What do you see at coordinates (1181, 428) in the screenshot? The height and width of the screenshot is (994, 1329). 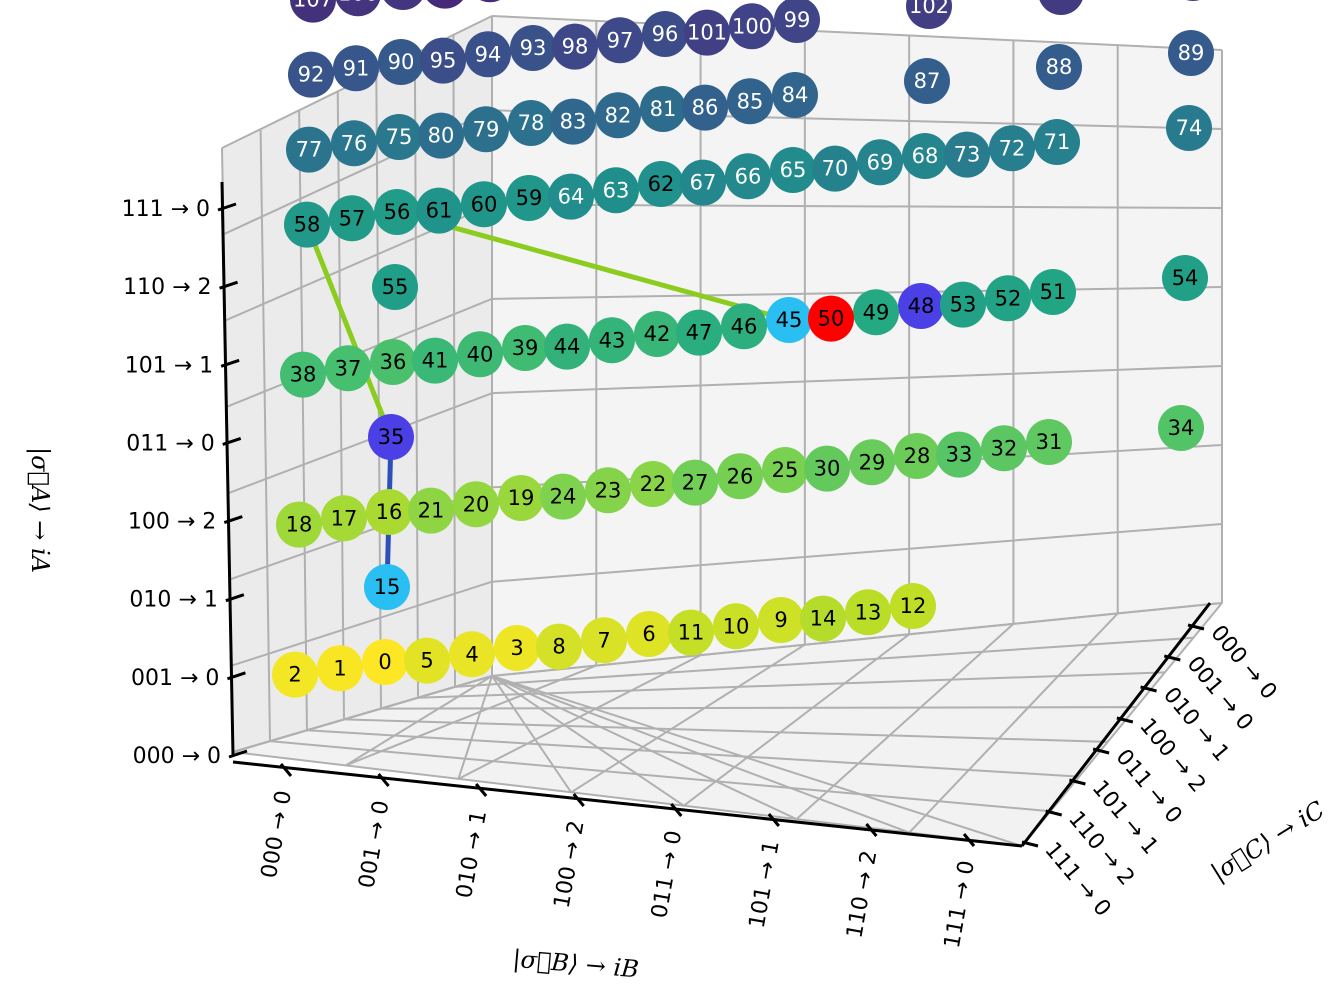 I see `node-label: 34` at bounding box center [1181, 428].